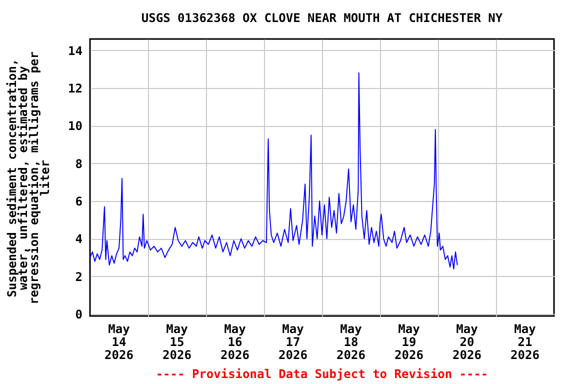  What do you see at coordinates (75, 126) in the screenshot?
I see `y-tick-label: 10` at bounding box center [75, 126].